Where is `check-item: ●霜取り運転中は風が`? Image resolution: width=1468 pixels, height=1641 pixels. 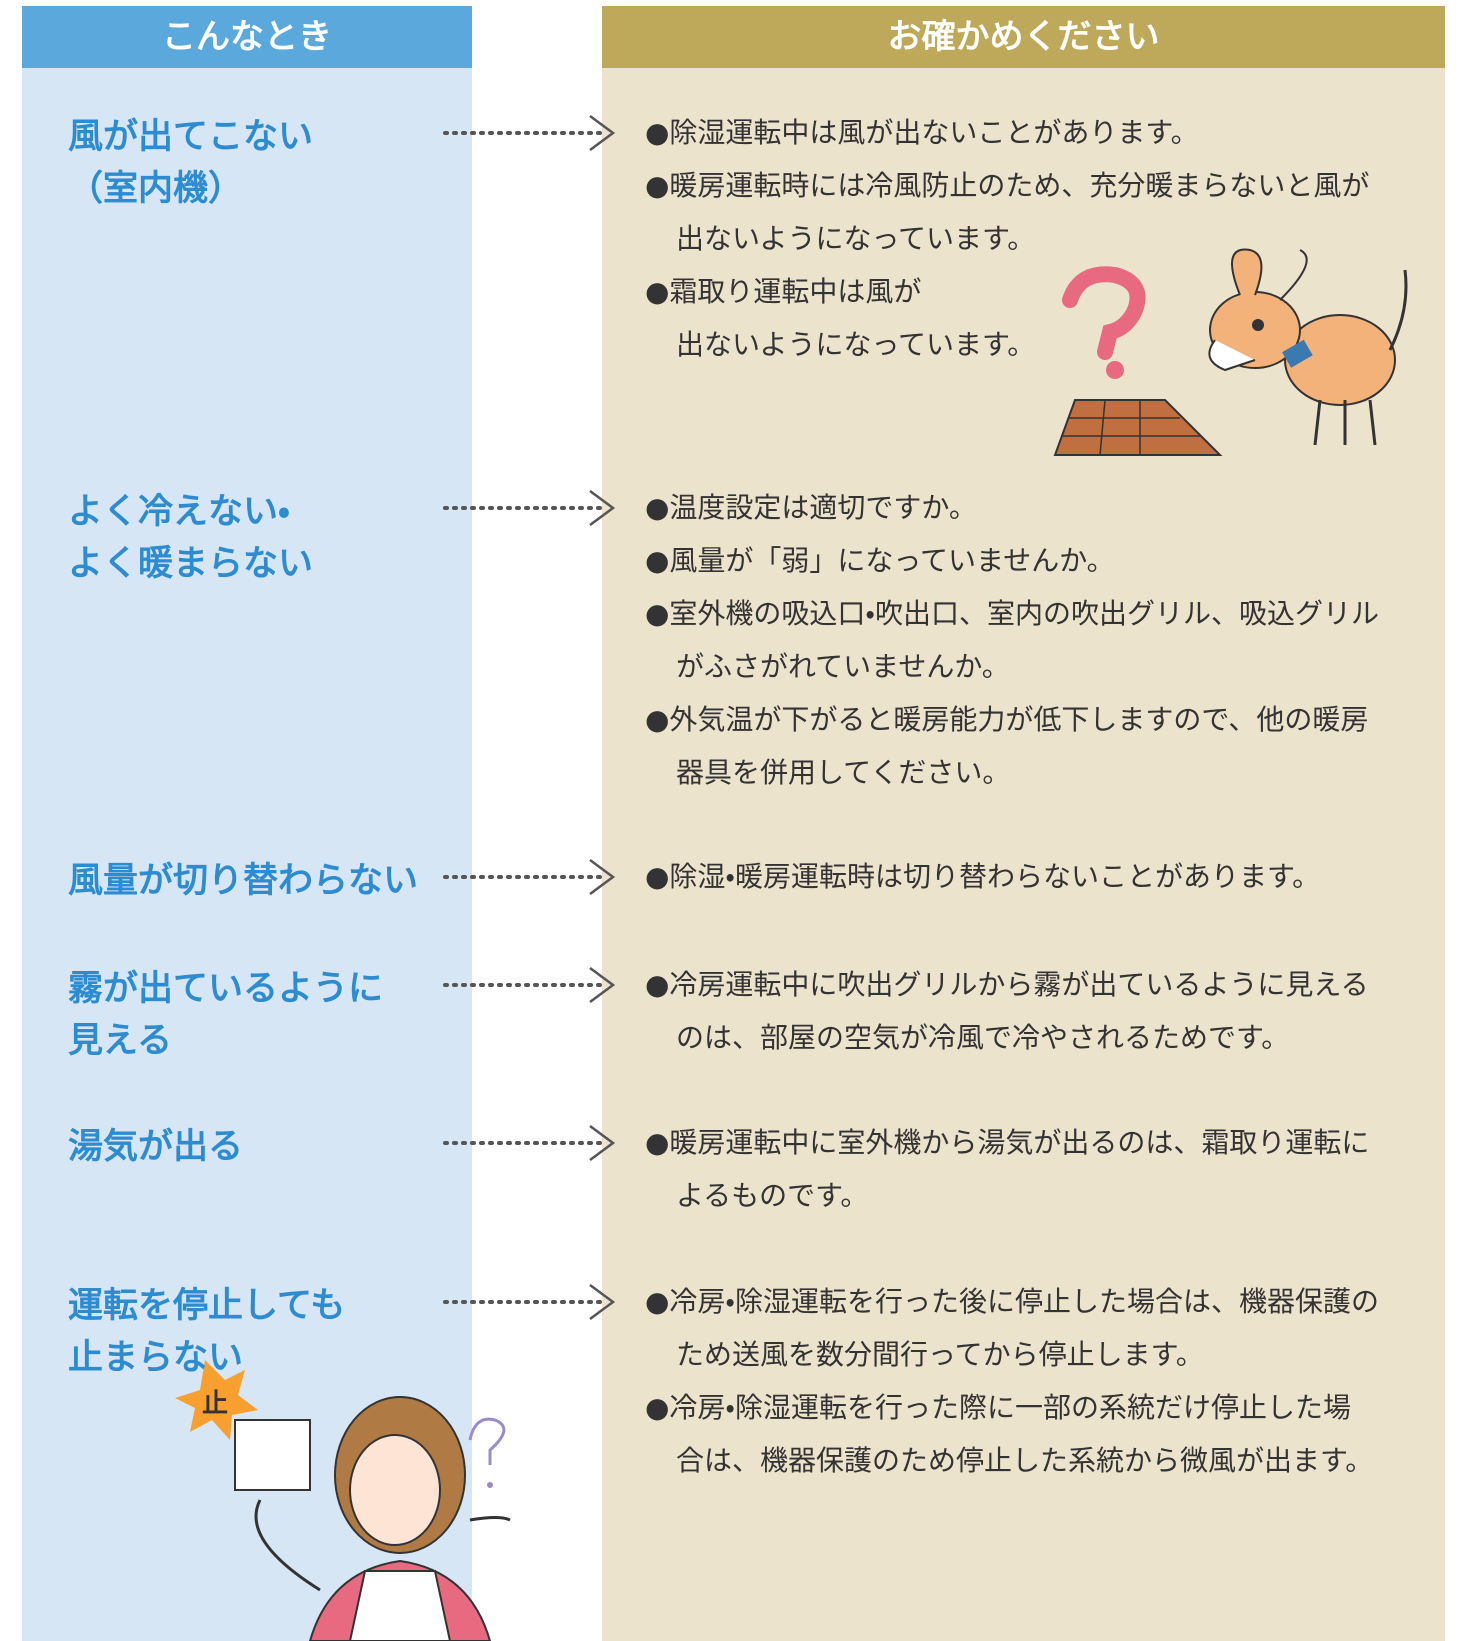 check-item: ●霜取り運転中は風が is located at coordinates (783, 291).